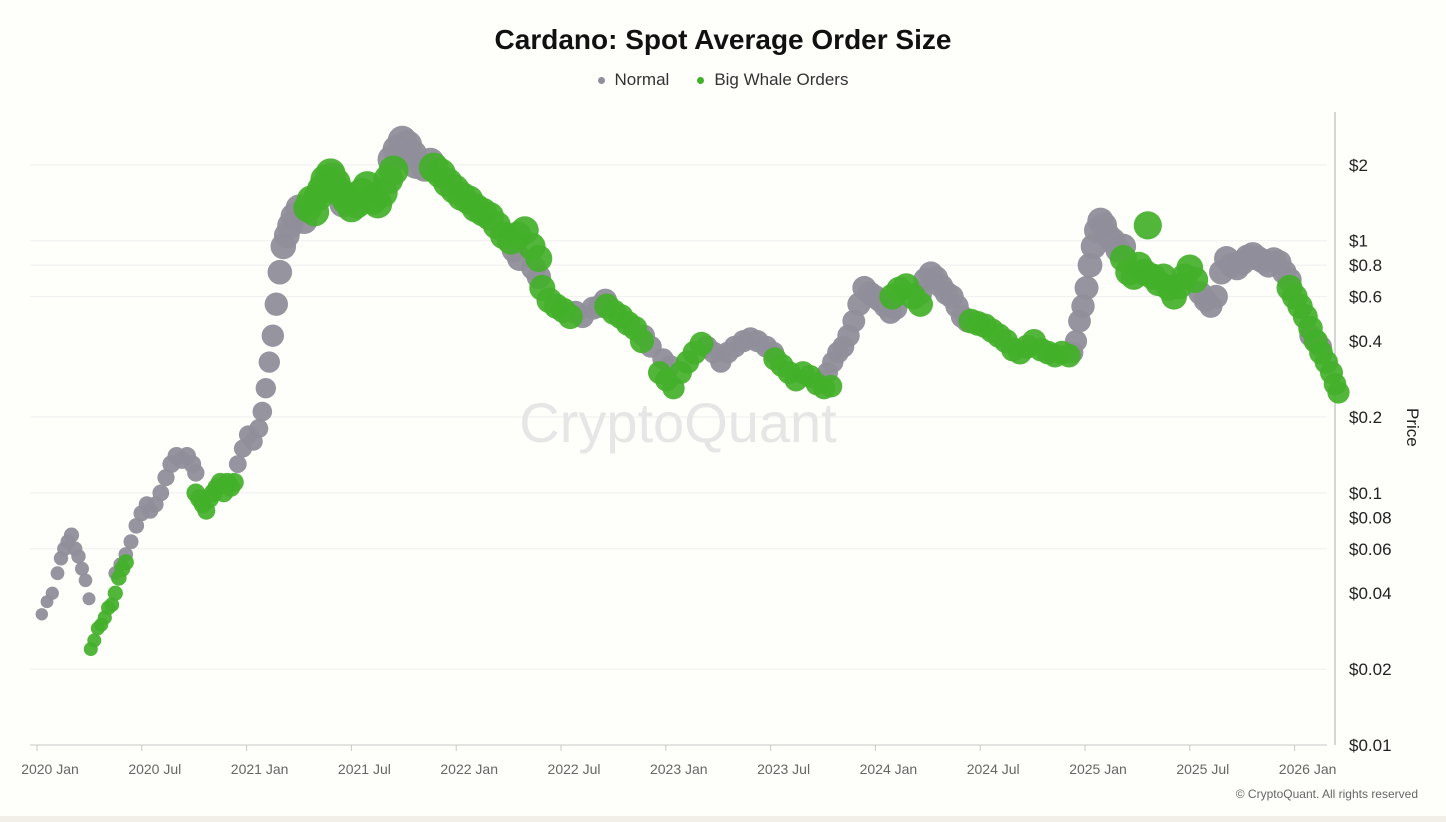  Describe the element at coordinates (783, 769) in the screenshot. I see `x-tick-label: 2023 Jul` at that location.